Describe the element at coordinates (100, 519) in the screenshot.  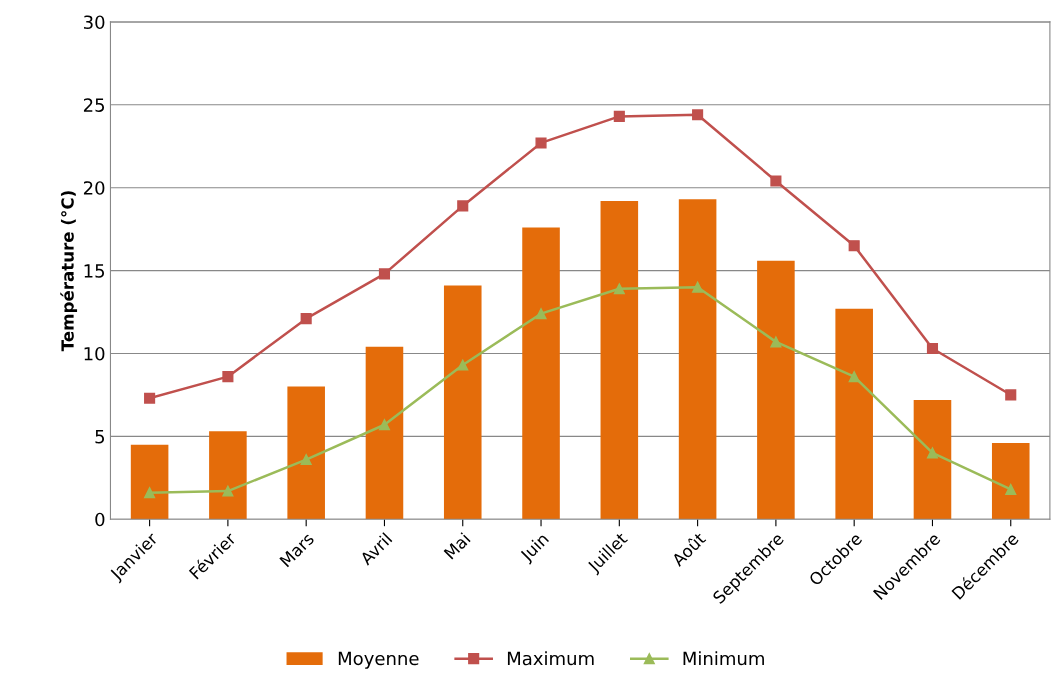
I see `y-tick-label: 0` at that location.